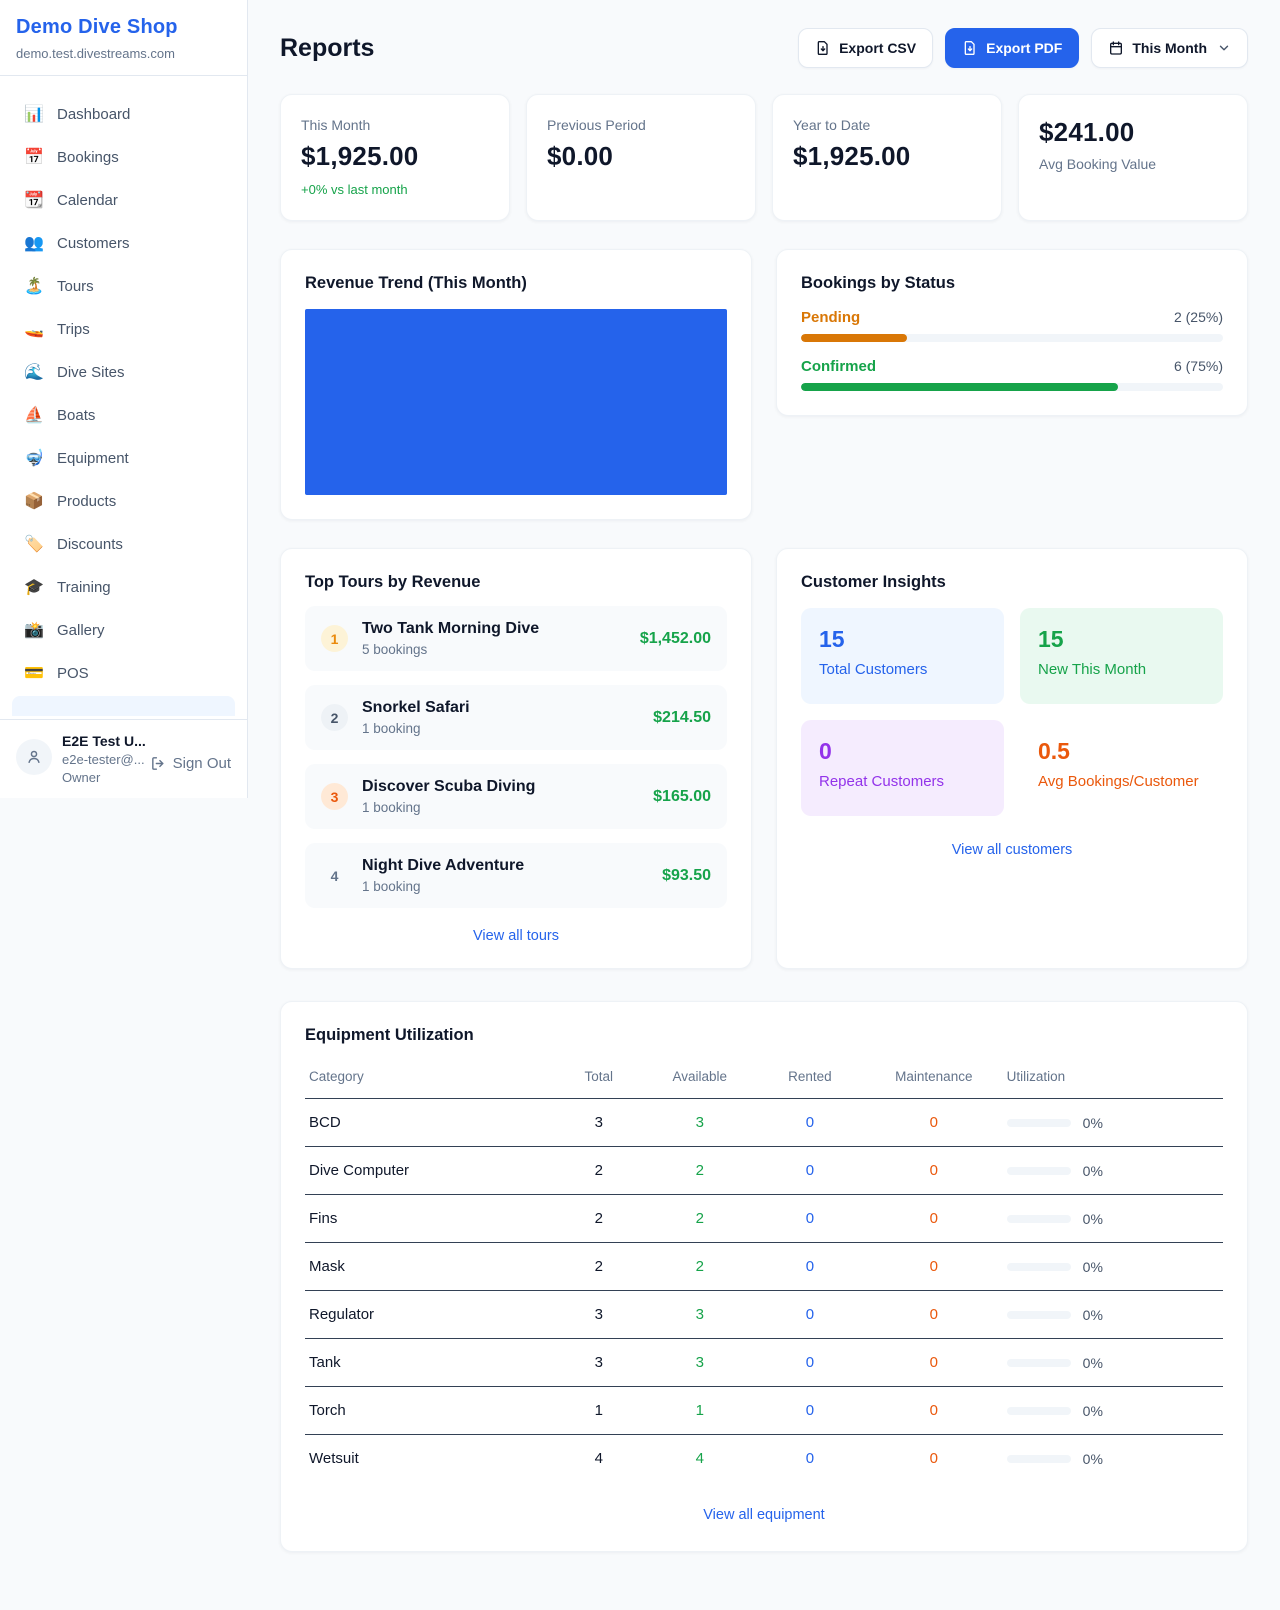  I want to click on user-icon, so click(34, 757).